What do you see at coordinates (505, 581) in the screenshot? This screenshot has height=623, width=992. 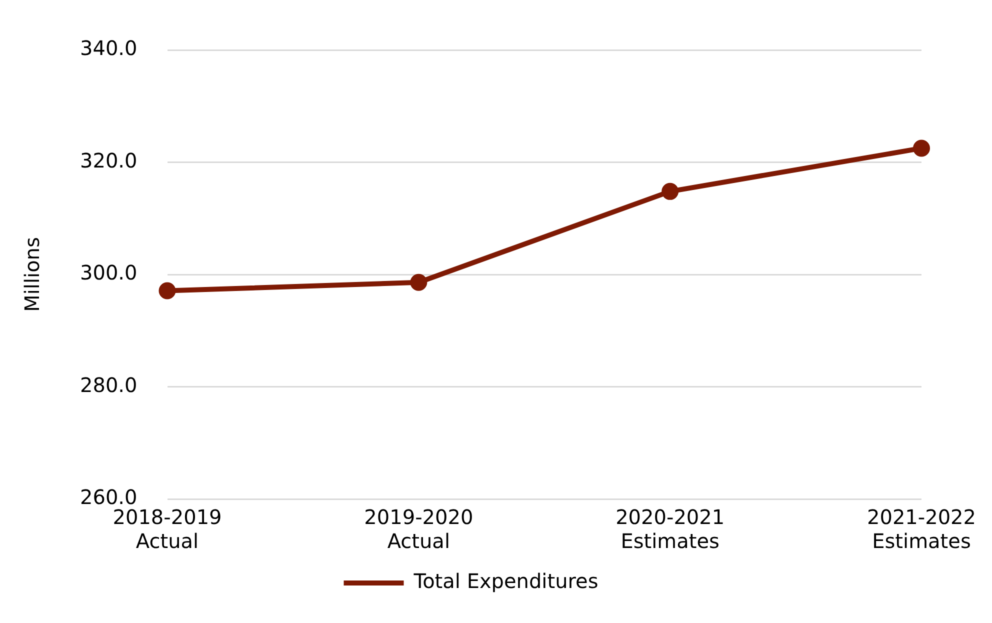 I see `legend-label: Total Expenditures` at bounding box center [505, 581].